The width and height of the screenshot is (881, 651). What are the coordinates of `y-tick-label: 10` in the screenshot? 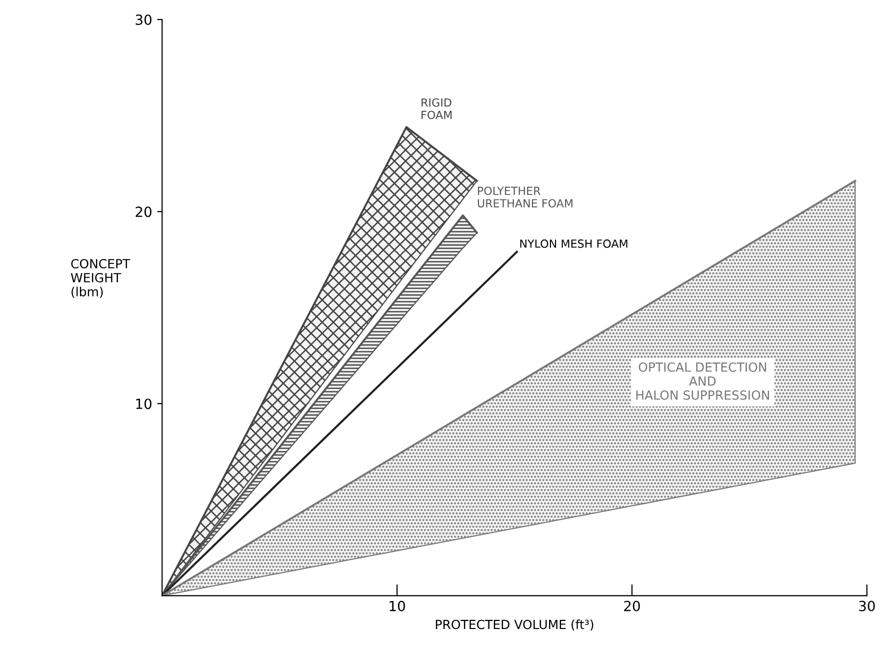 It's located at (144, 404).